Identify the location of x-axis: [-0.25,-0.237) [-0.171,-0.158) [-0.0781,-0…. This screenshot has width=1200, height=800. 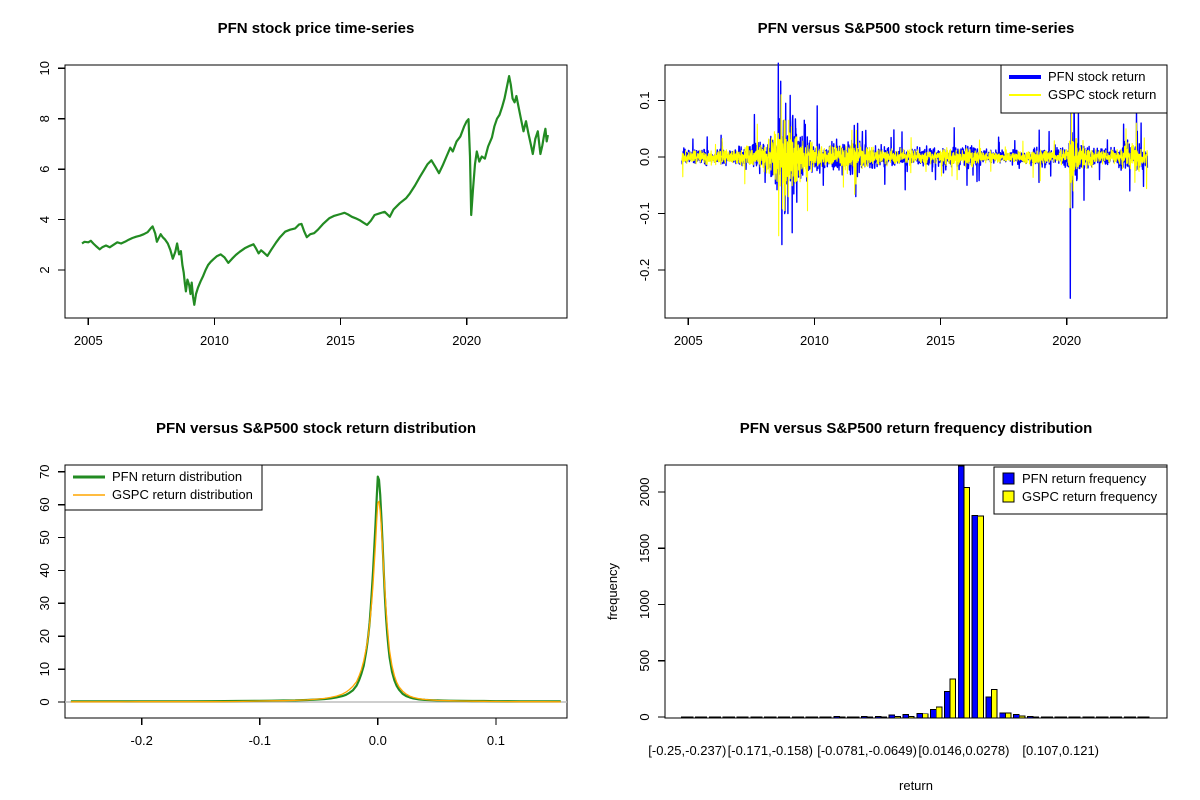
(873, 768).